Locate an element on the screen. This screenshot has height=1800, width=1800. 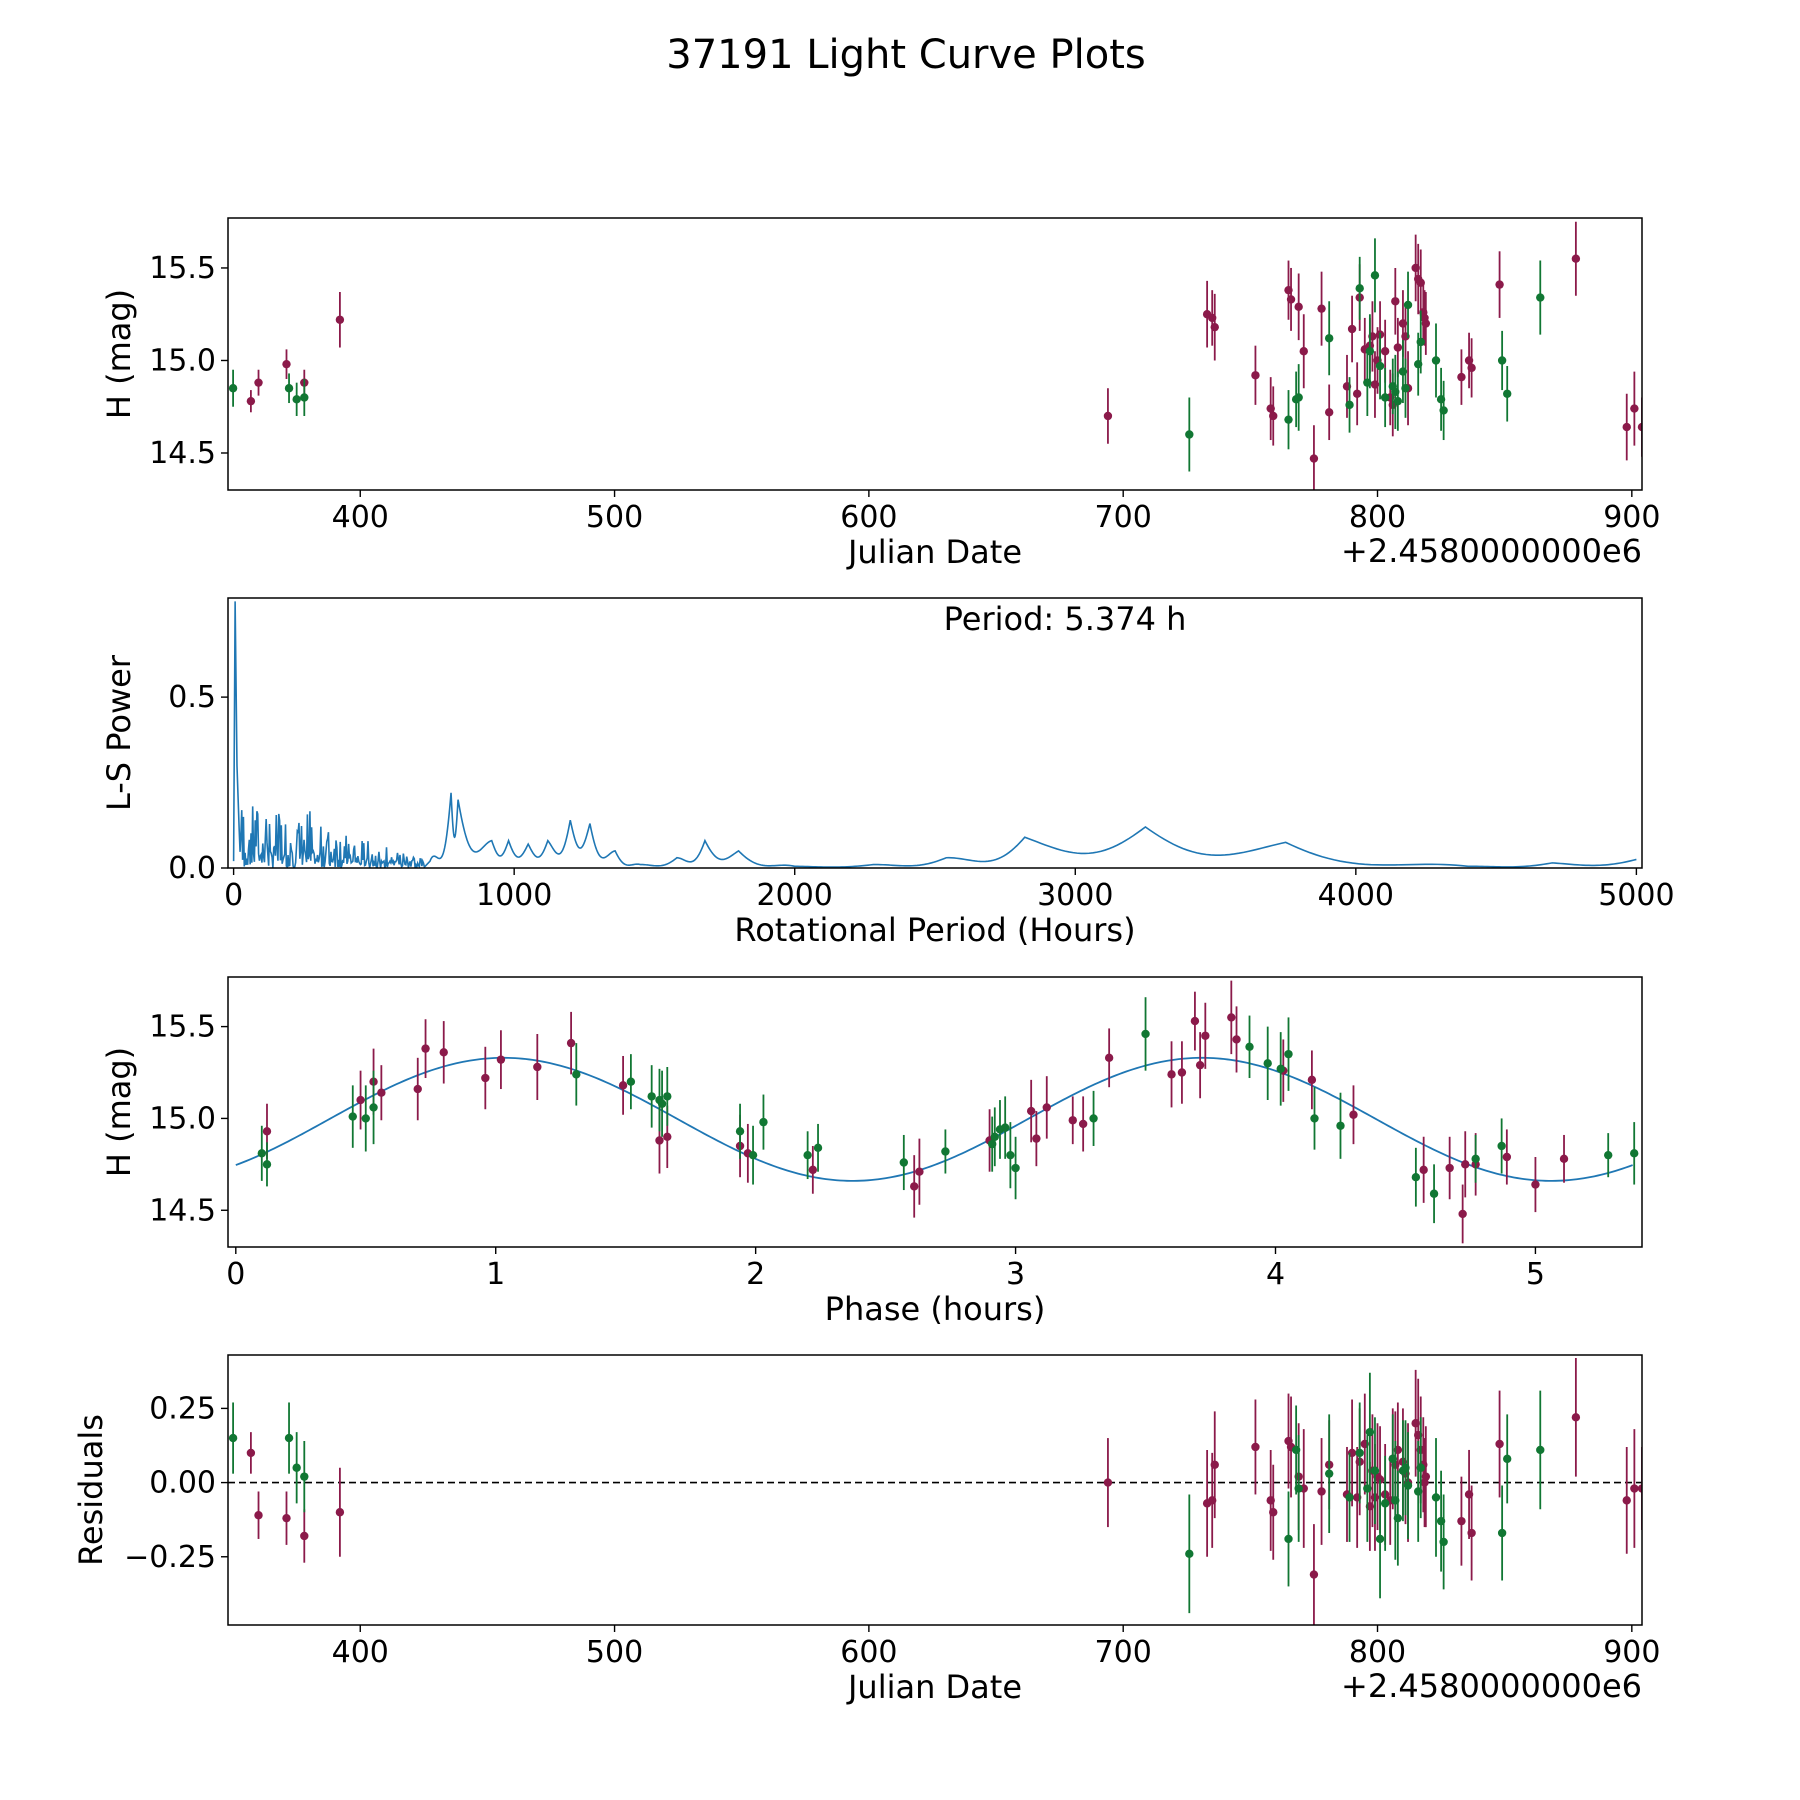
y-axis-label: L-S Power is located at coordinates (119, 732).